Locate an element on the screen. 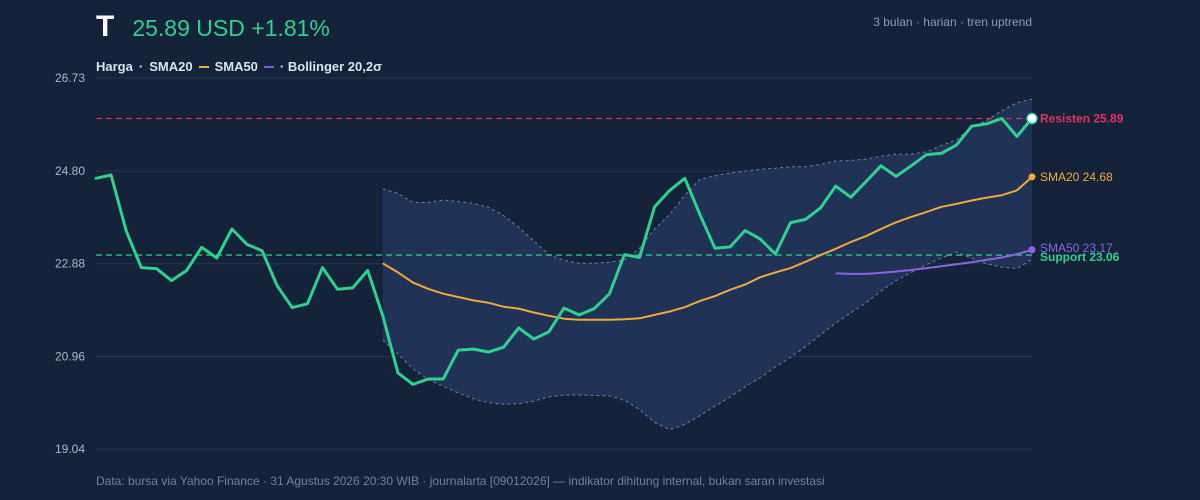  price-end-dot is located at coordinates (1032, 118).